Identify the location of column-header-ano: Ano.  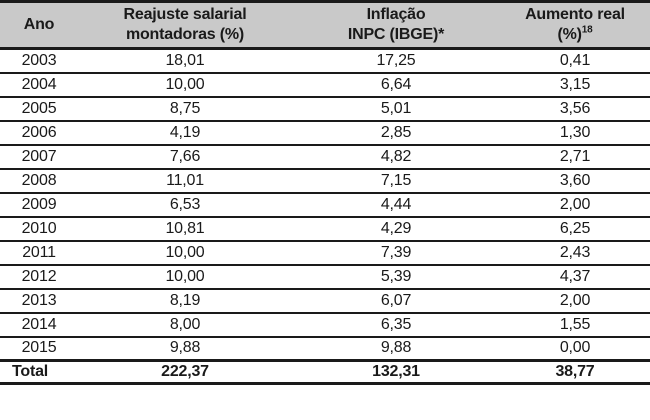
(39, 25).